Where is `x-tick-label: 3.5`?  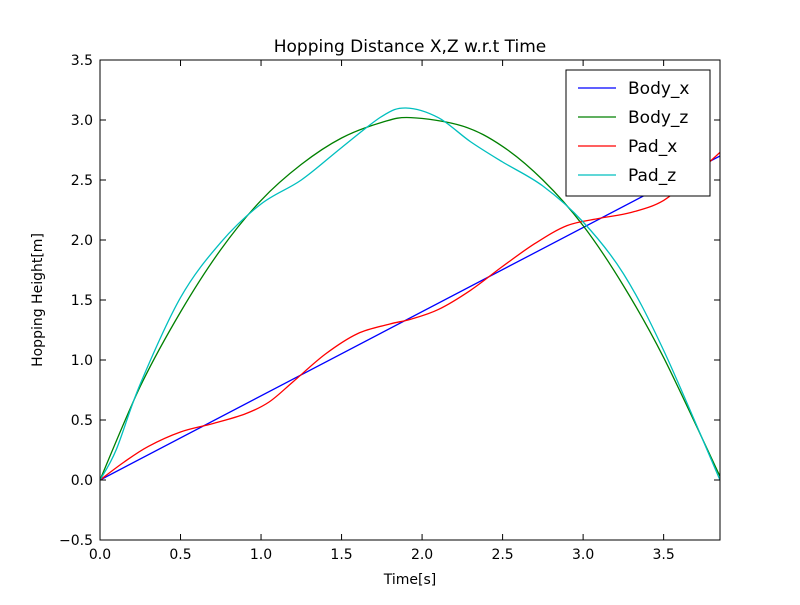 x-tick-label: 3.5 is located at coordinates (664, 555).